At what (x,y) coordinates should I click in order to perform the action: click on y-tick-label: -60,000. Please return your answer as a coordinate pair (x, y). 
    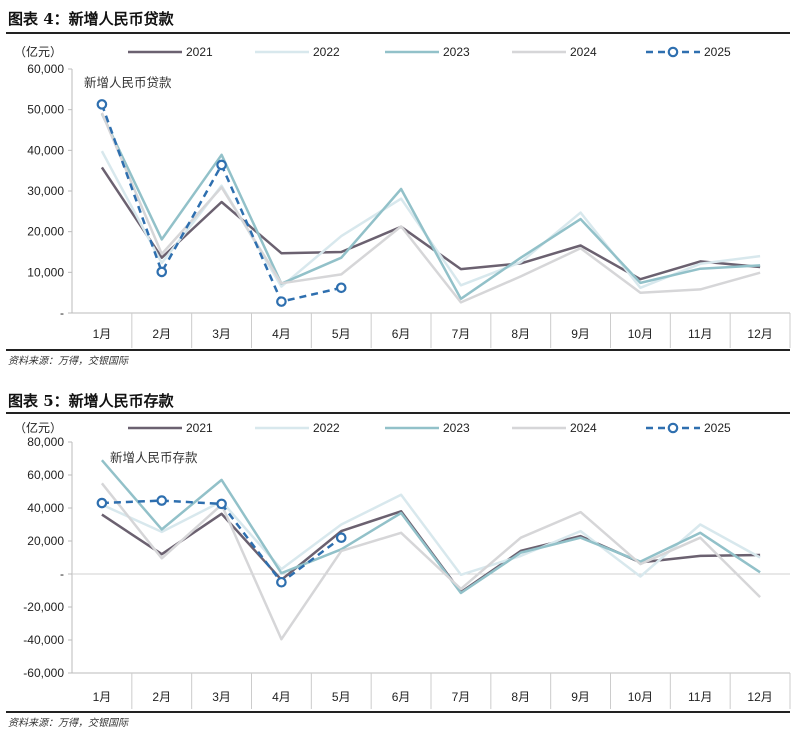
    Looking at the image, I should click on (43, 673).